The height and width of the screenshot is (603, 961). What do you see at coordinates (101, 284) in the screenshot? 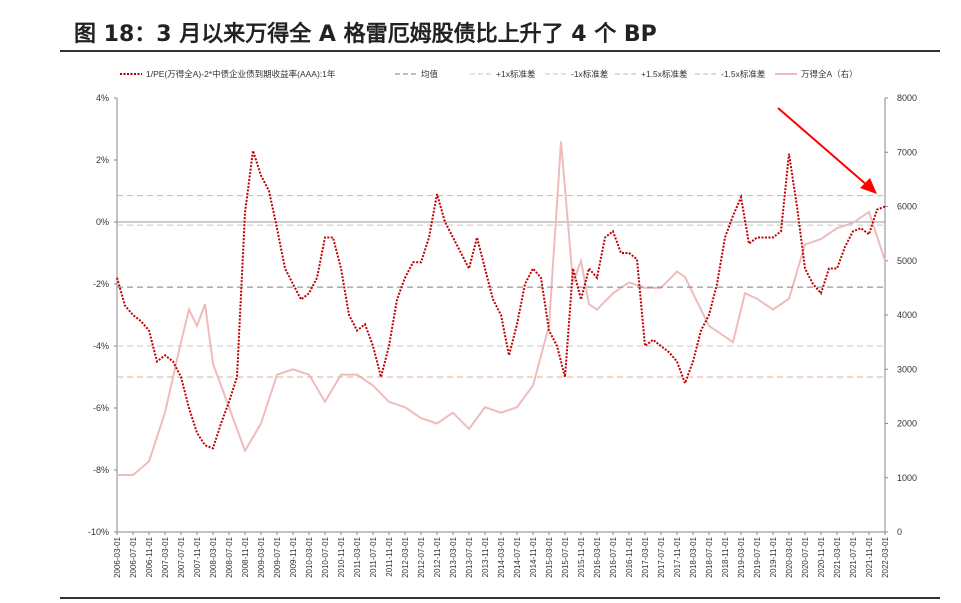
I see `left-tick-label: -2%` at bounding box center [101, 284].